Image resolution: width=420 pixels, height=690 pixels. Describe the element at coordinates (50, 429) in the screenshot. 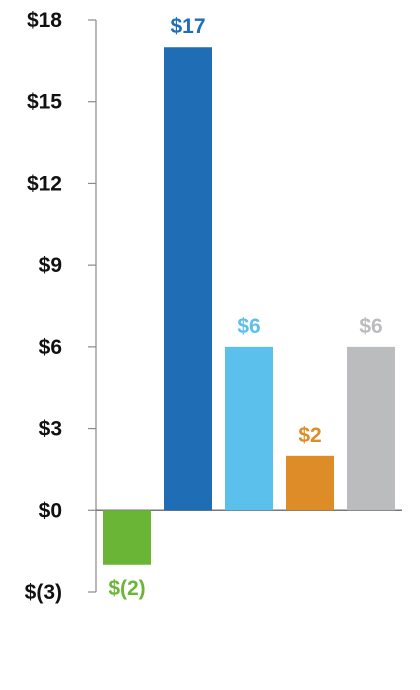

I see `y-tick-label: $3` at that location.